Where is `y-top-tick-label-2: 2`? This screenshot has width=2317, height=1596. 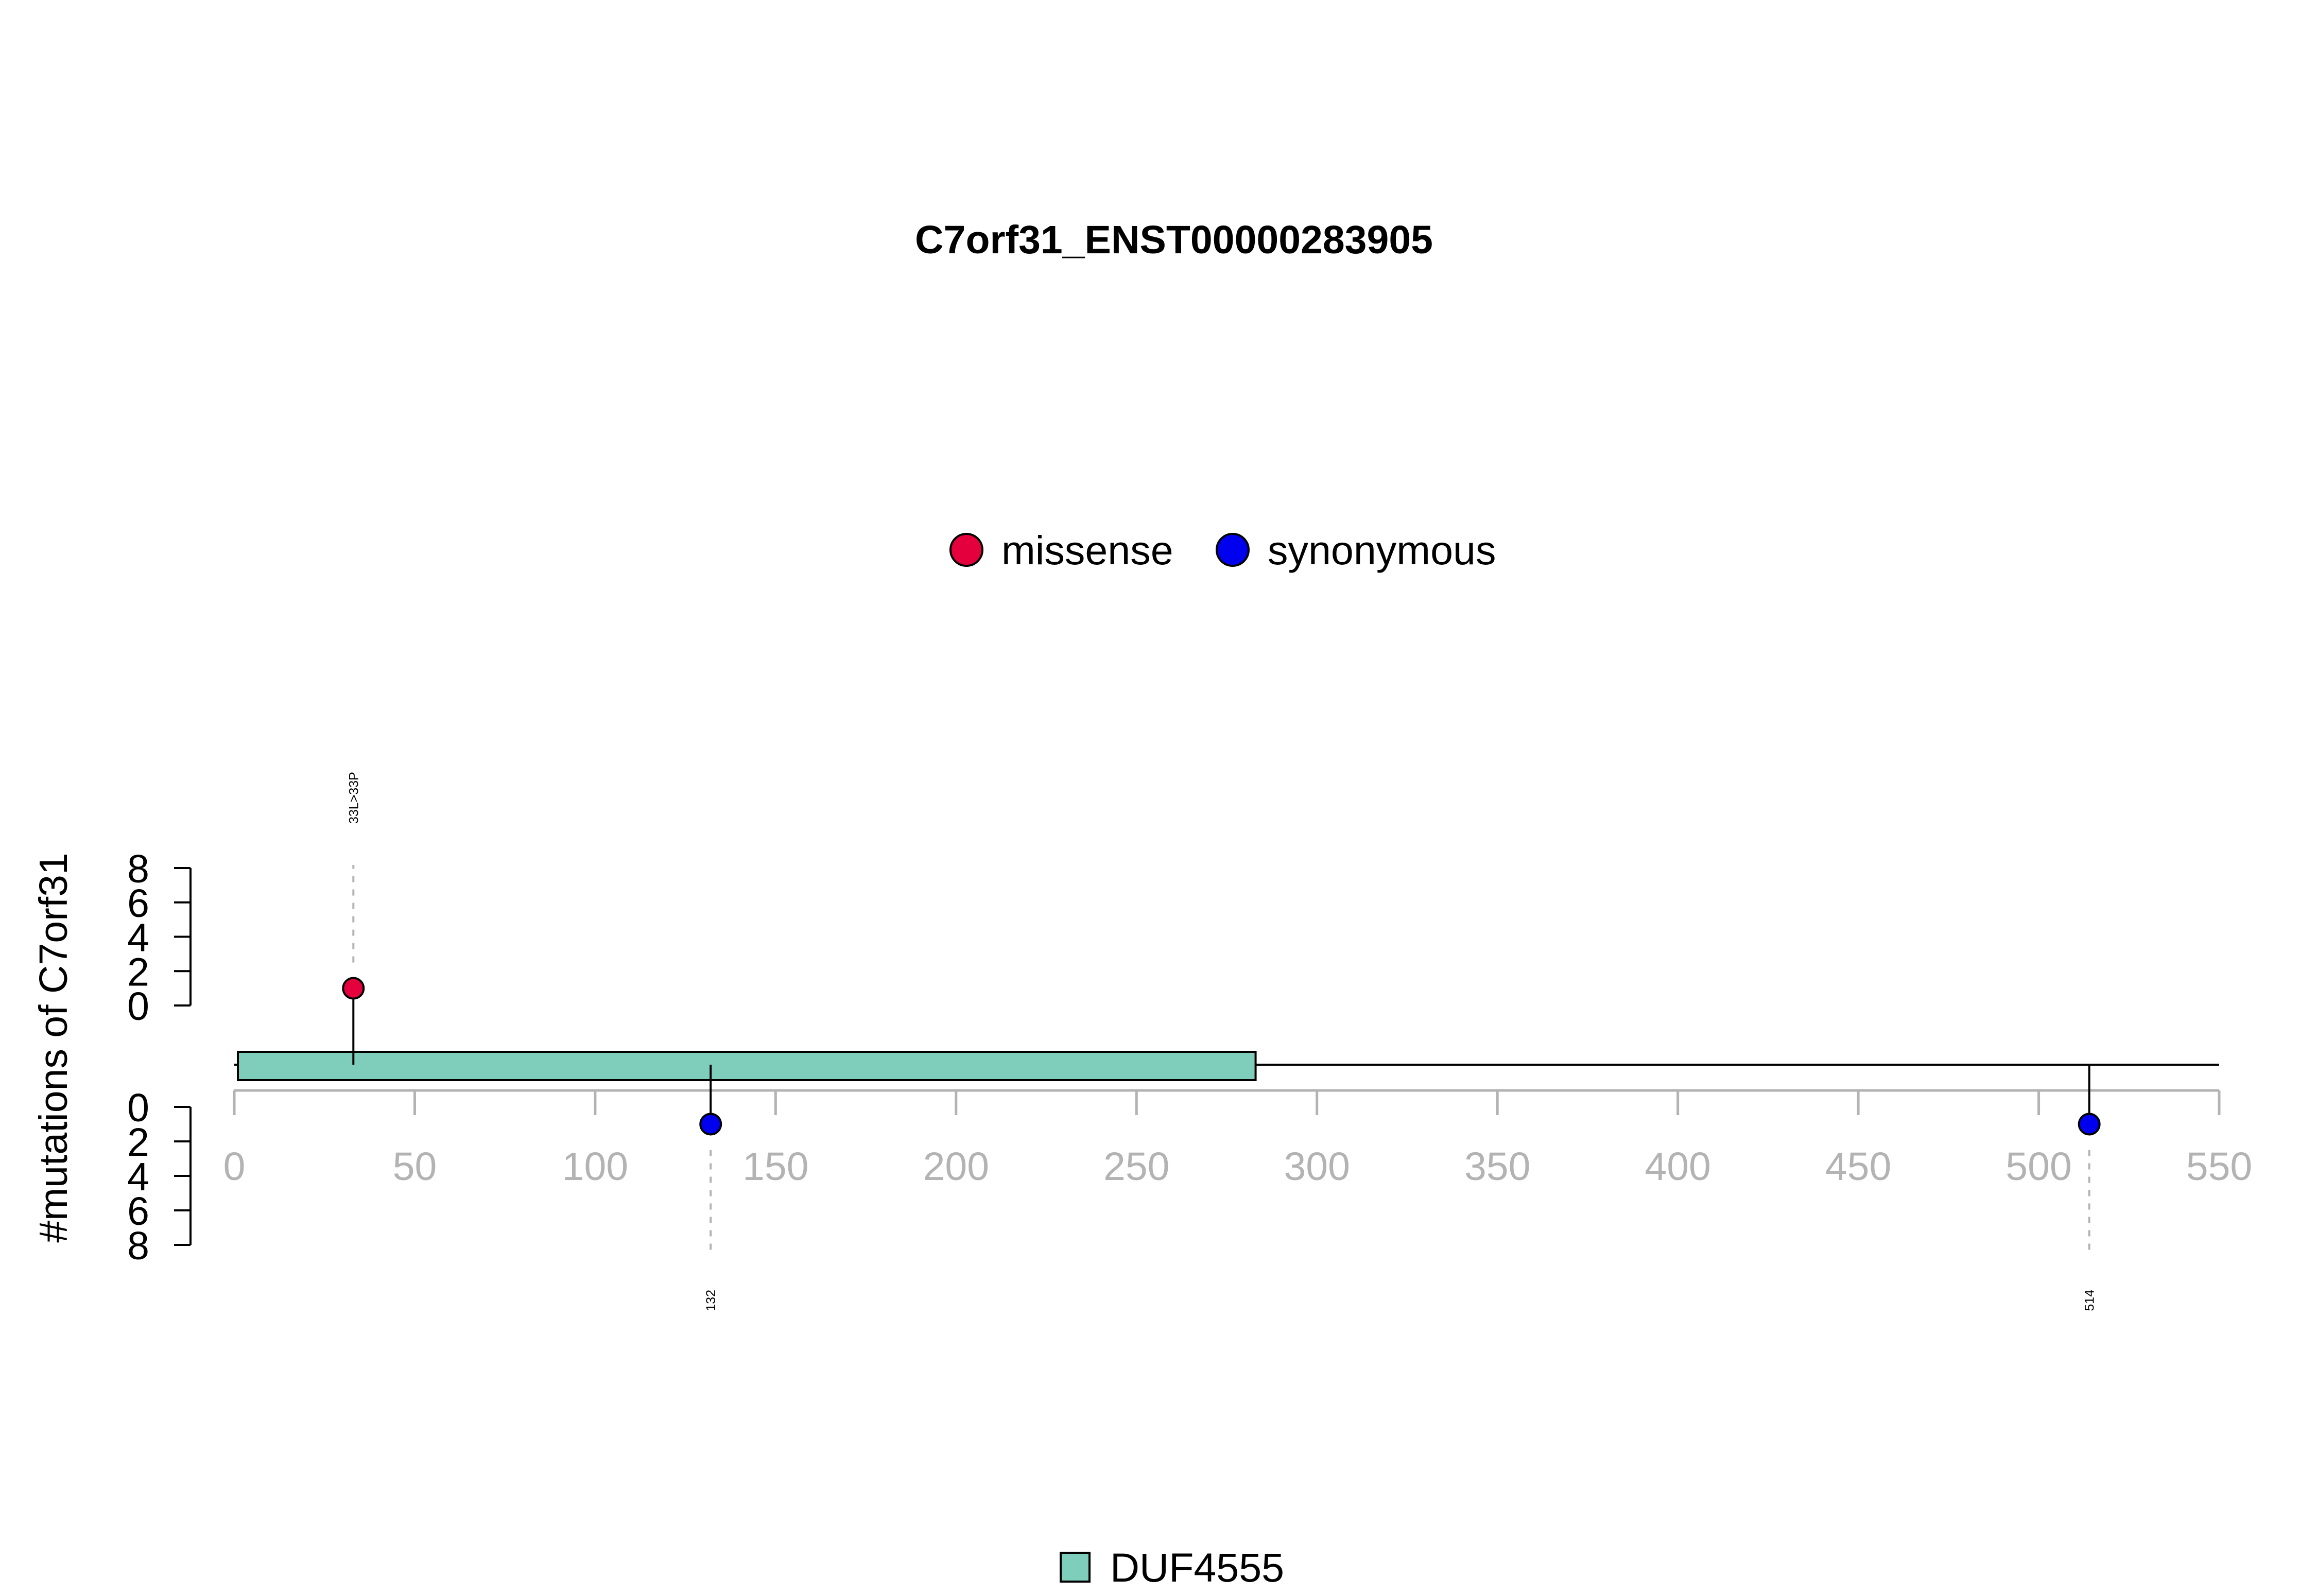 y-top-tick-label-2: 2 is located at coordinates (138, 972).